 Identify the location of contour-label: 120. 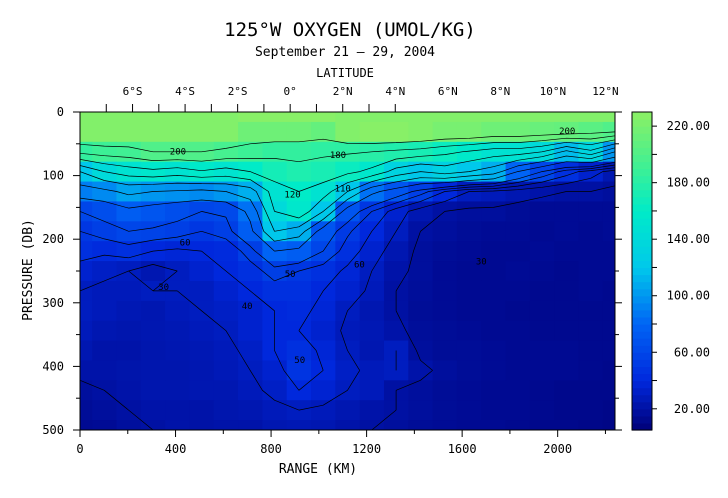
(292, 196).